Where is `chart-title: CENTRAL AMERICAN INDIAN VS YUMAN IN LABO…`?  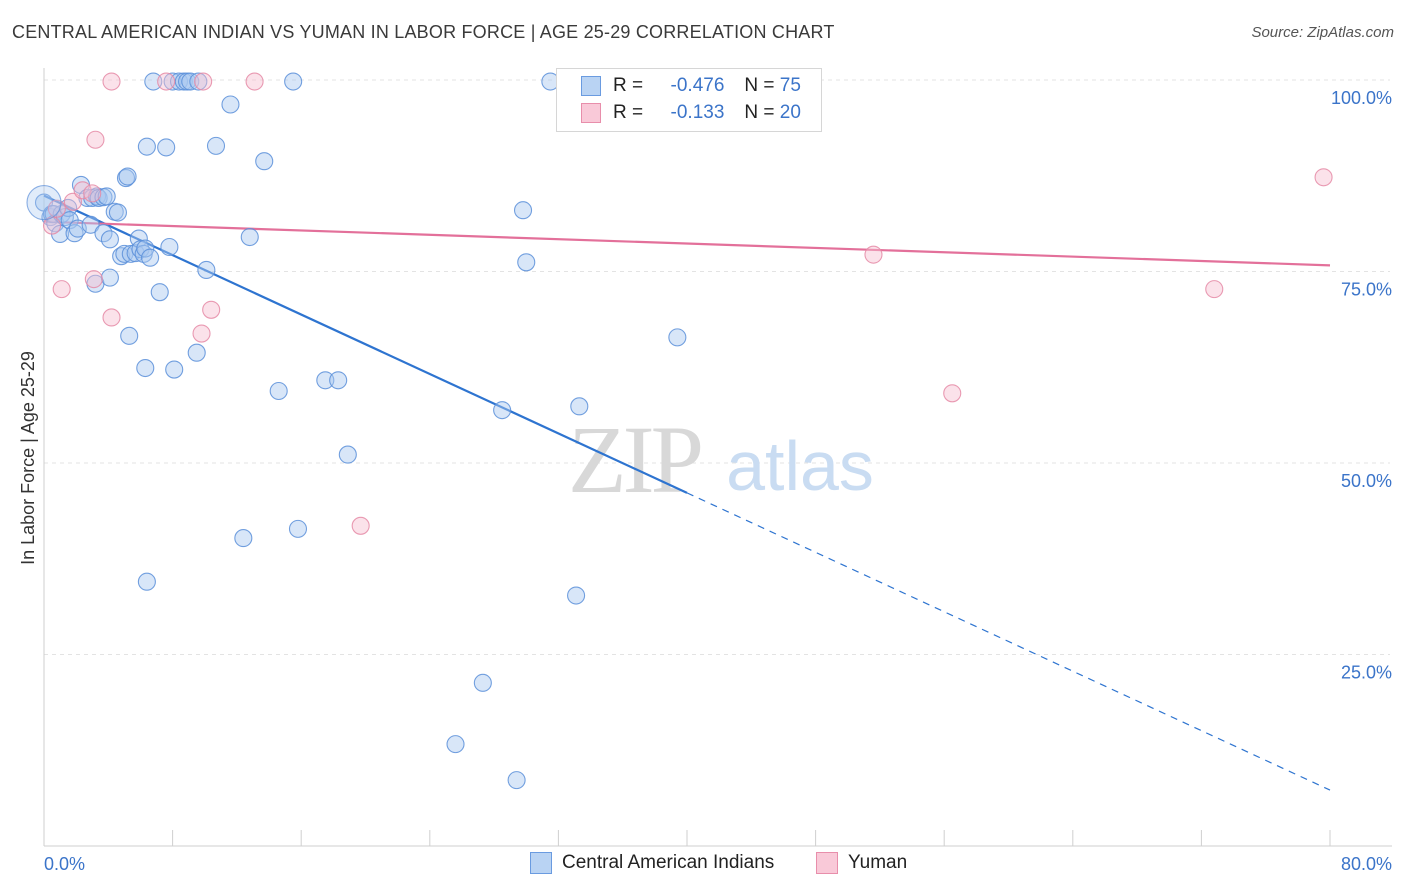
chart-title: CENTRAL AMERICAN INDIAN VS YUMAN IN LABO… is located at coordinates (423, 32).